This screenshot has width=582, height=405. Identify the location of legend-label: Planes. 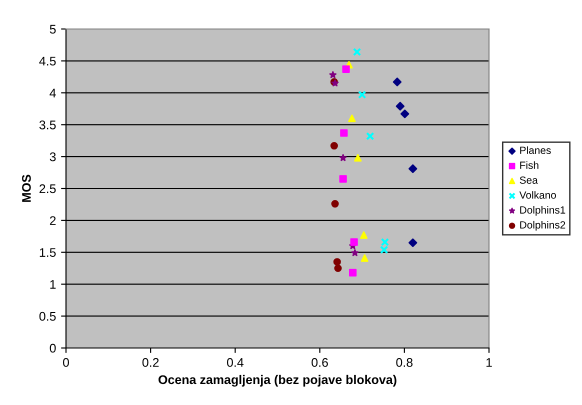
(535, 150).